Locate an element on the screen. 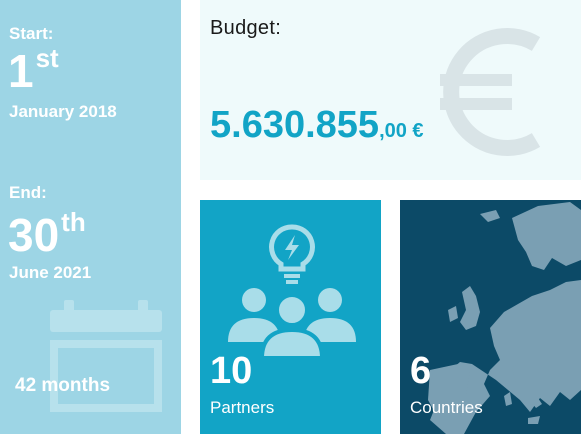 Image resolution: width=581 pixels, height=434 pixels. euro-icon is located at coordinates (490, 92).